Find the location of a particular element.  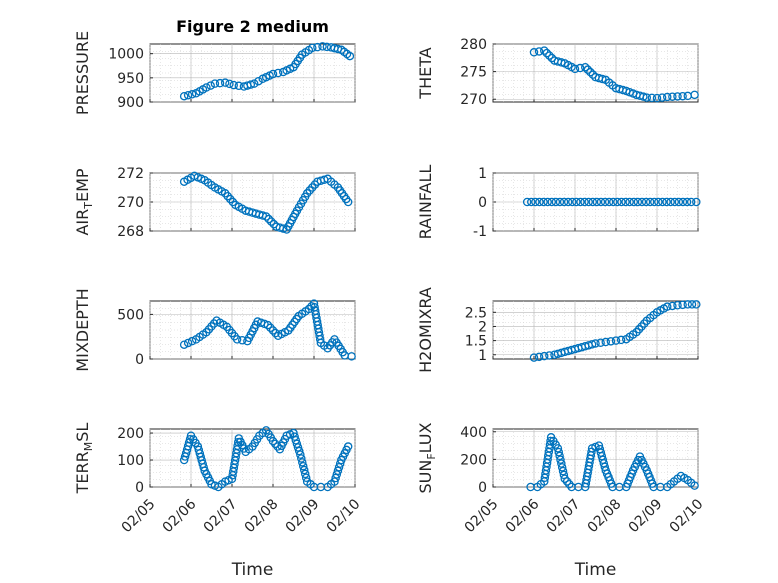

subplot-mixdepth: 0 500 MIXDEPTH is located at coordinates (214, 330).